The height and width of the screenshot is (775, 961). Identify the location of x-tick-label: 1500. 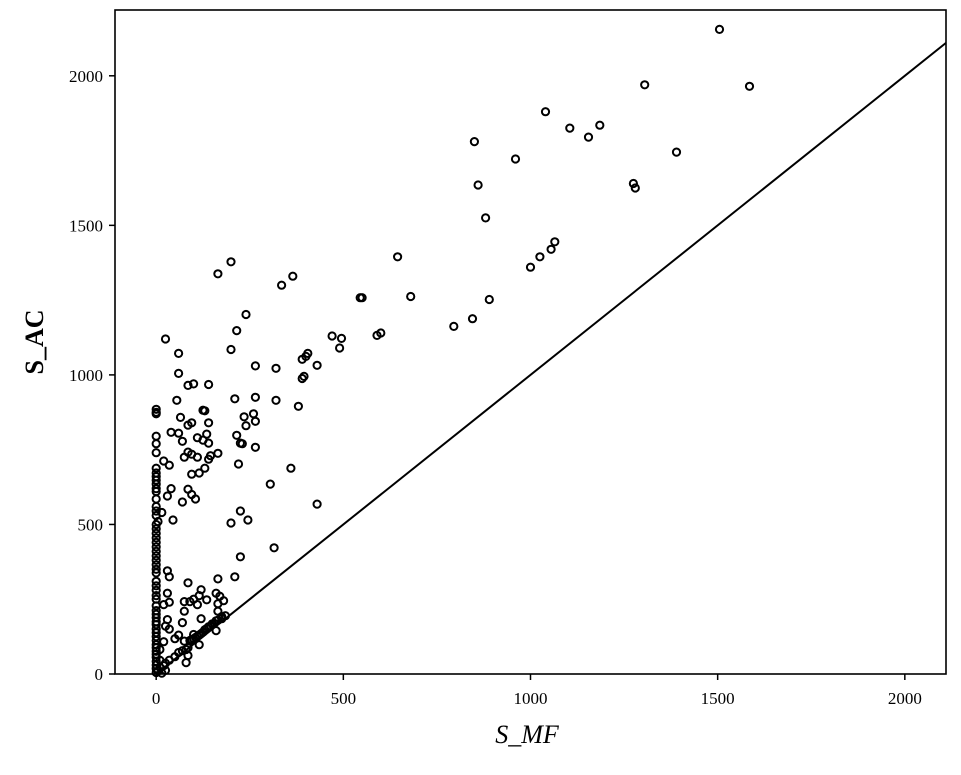
(718, 698).